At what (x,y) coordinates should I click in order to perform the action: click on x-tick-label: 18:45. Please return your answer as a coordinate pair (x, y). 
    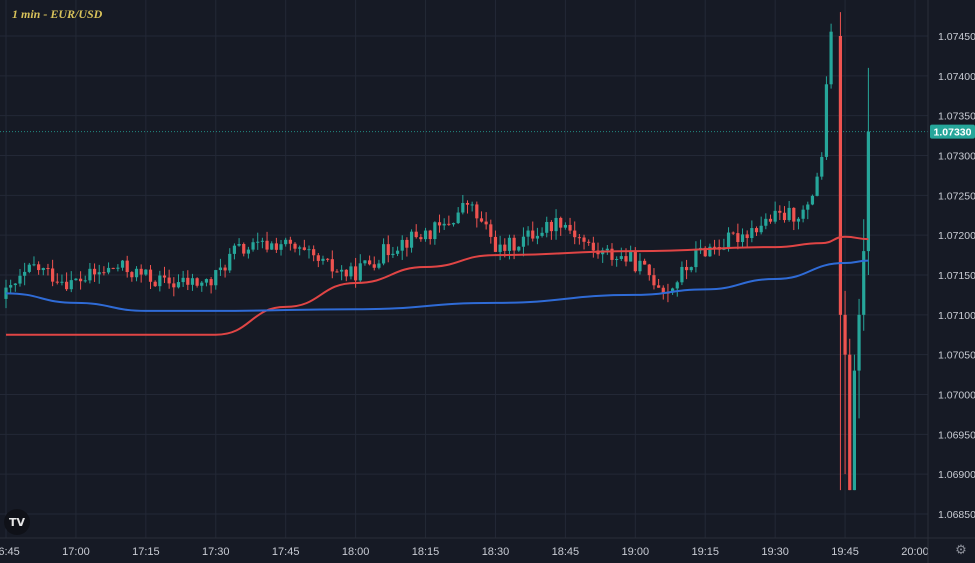
    Looking at the image, I should click on (566, 552).